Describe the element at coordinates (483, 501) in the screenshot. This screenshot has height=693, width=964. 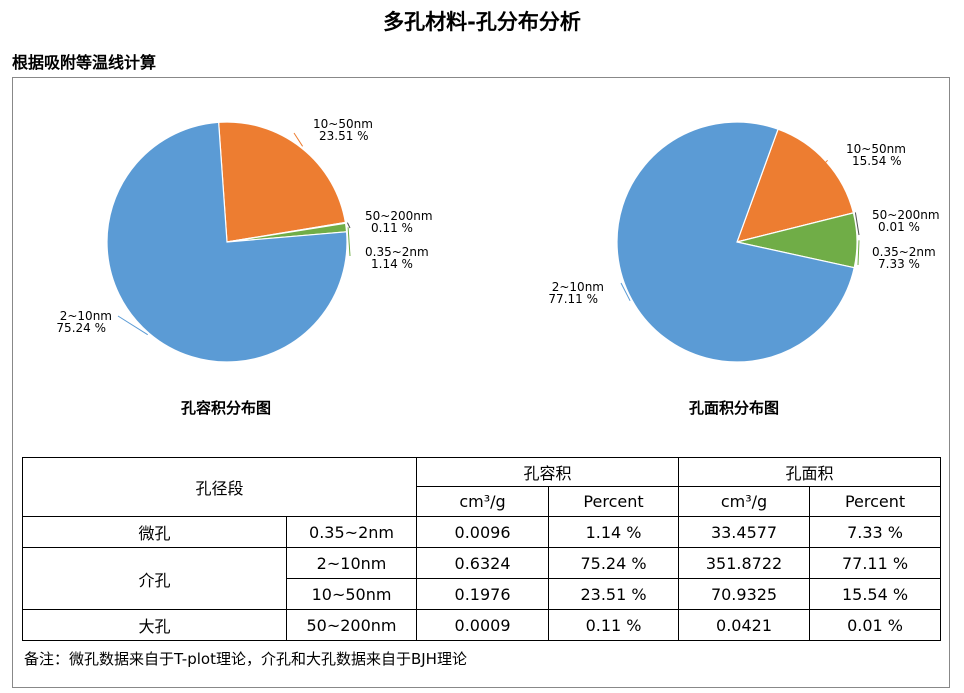
I see `header-volume-unit: cm³/g` at that location.